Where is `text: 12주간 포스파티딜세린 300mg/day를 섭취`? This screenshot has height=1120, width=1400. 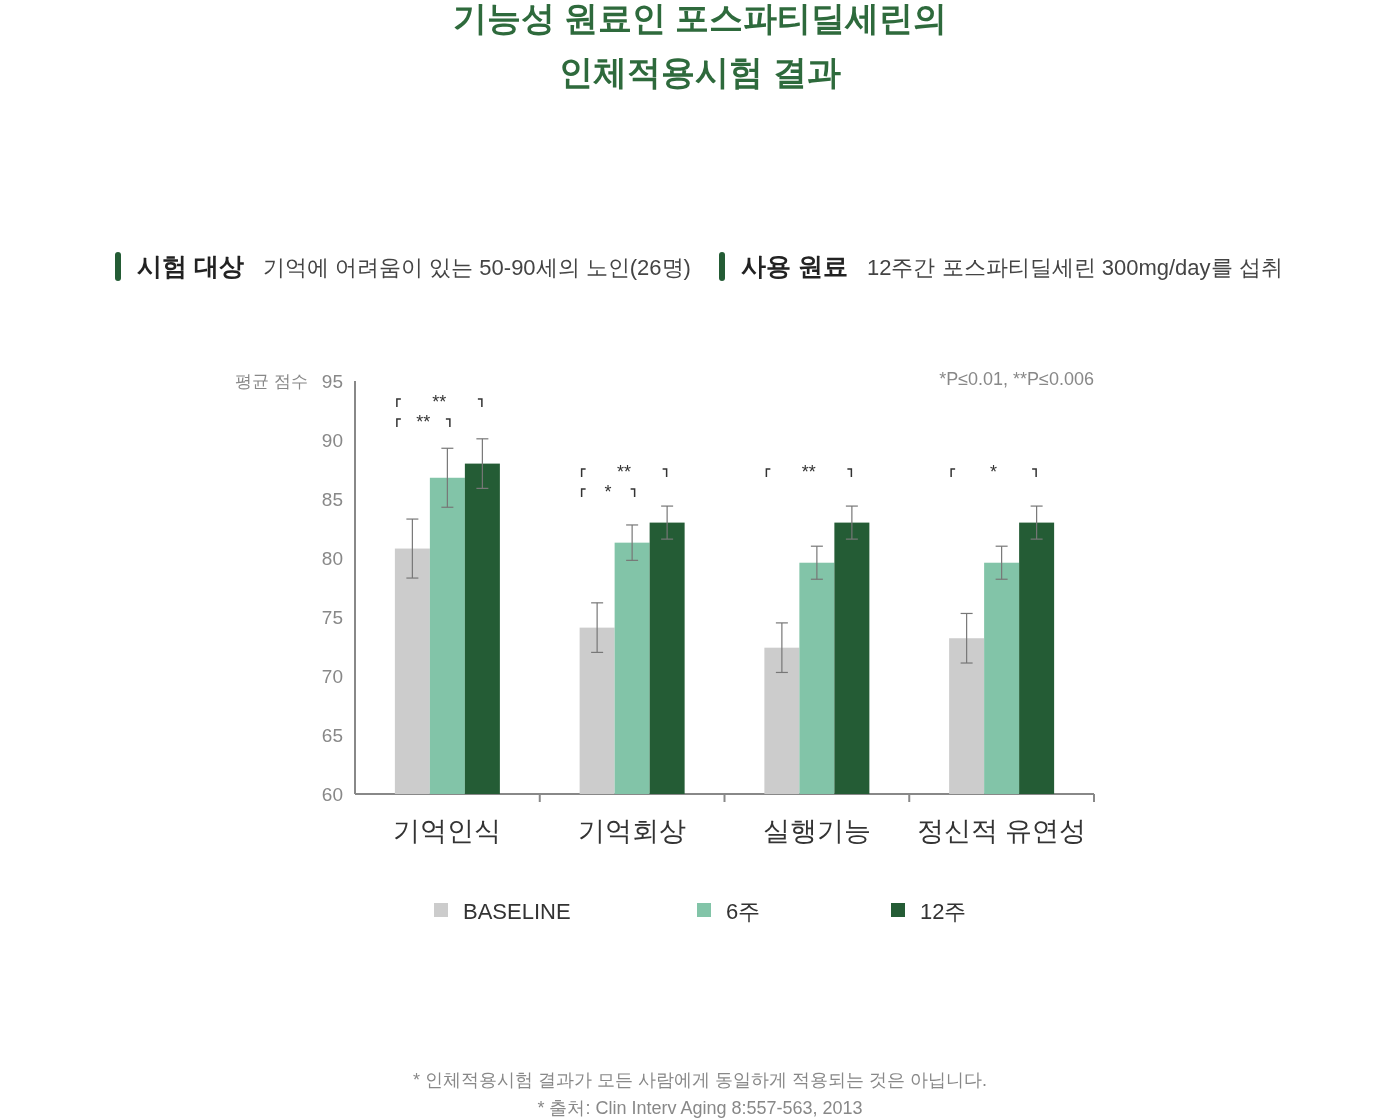
text: 12주간 포스파티딜세린 300mg/day를 섭취 is located at coordinates (1075, 267).